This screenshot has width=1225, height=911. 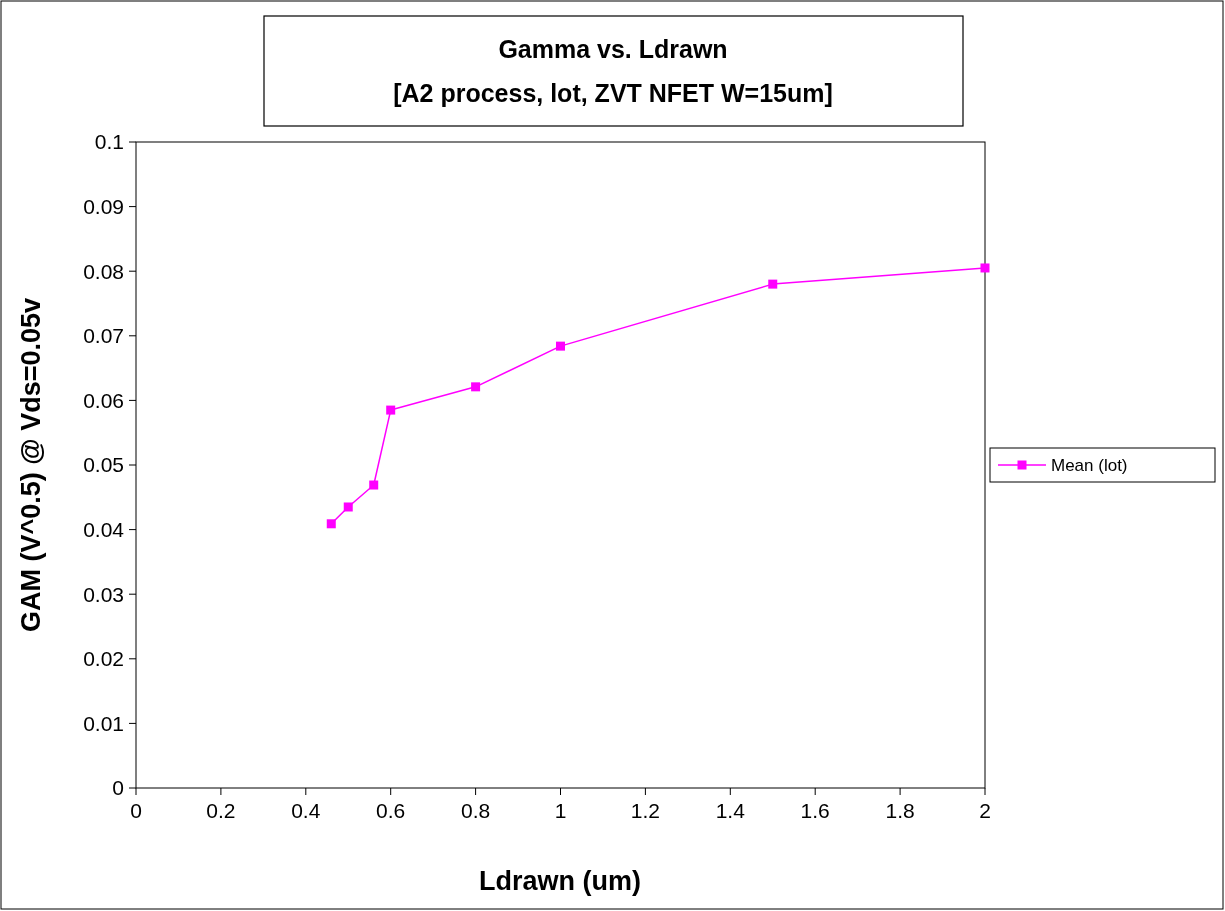 What do you see at coordinates (391, 810) in the screenshot?
I see `x-tick-label: 0.6` at bounding box center [391, 810].